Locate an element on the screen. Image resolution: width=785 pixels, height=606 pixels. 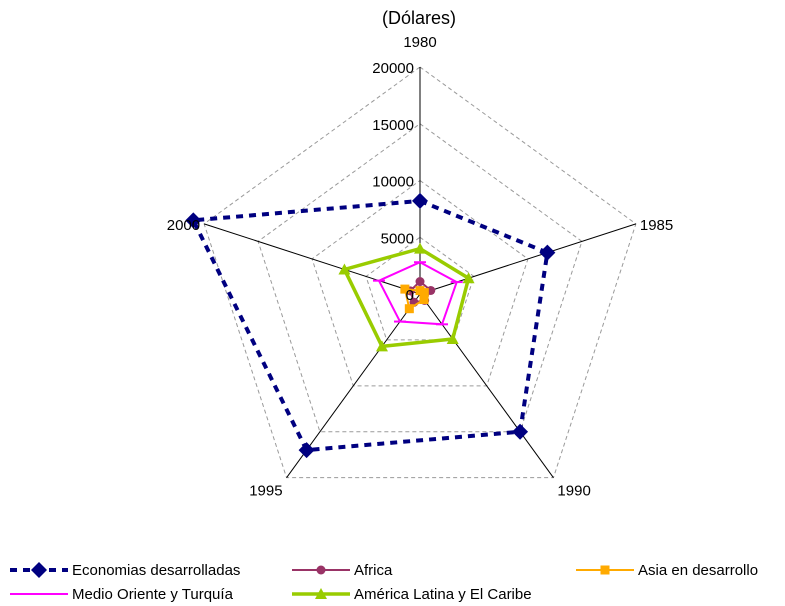
legend-item: Africa is located at coordinates (341, 570).